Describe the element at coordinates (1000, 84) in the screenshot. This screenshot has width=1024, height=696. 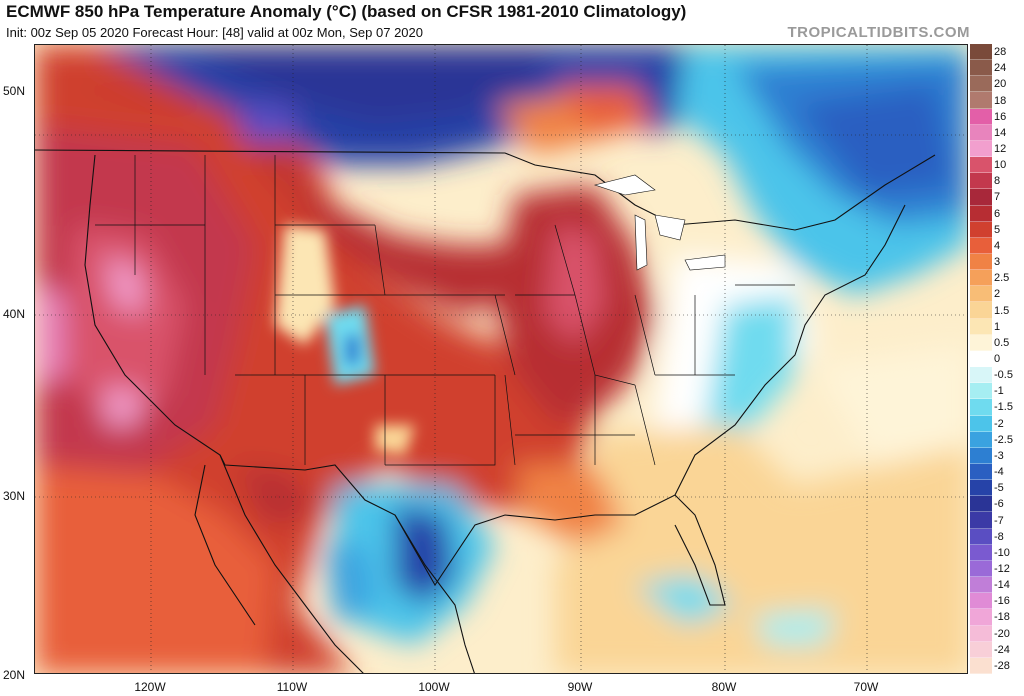
I see `legend-label: 20` at that location.